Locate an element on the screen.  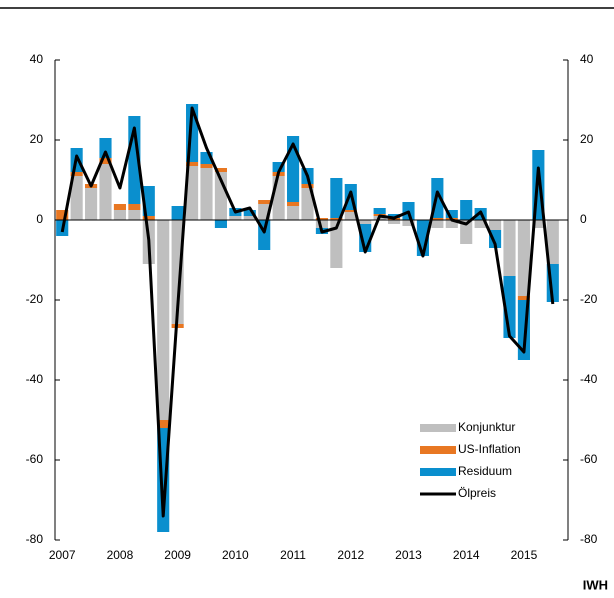
x-tick-label: 2011 is located at coordinates (293, 555).